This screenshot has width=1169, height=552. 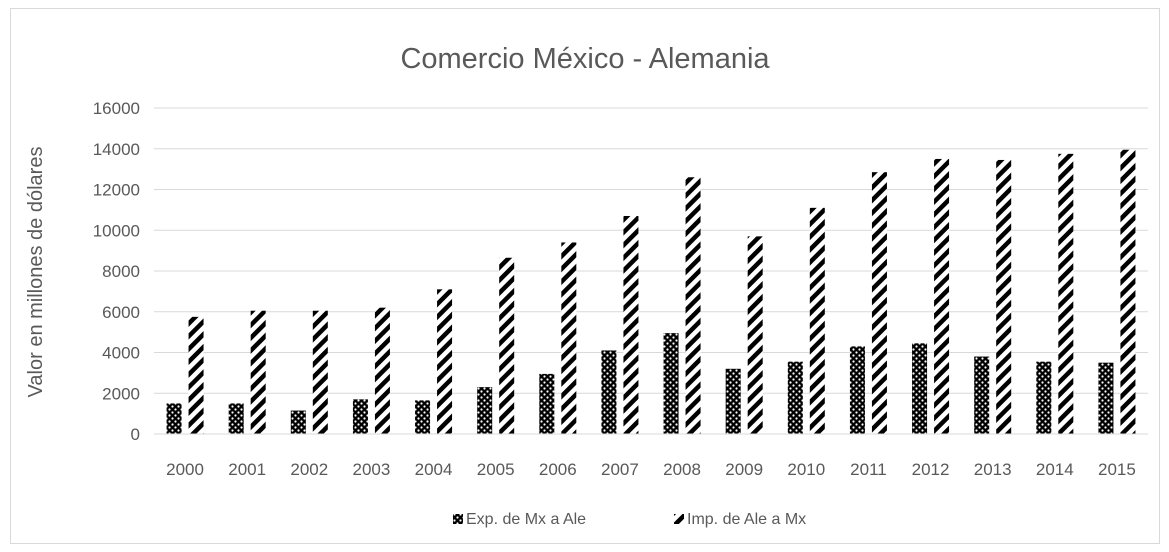 I want to click on bar-export-2008, so click(x=671, y=383).